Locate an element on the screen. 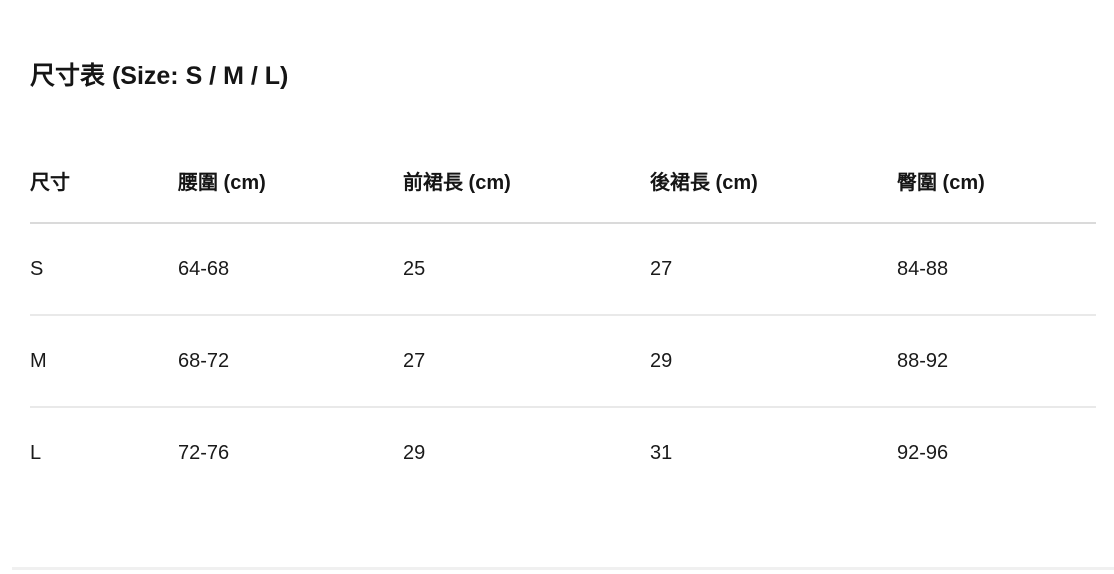  cell-waist: 72-76 is located at coordinates (204, 452).